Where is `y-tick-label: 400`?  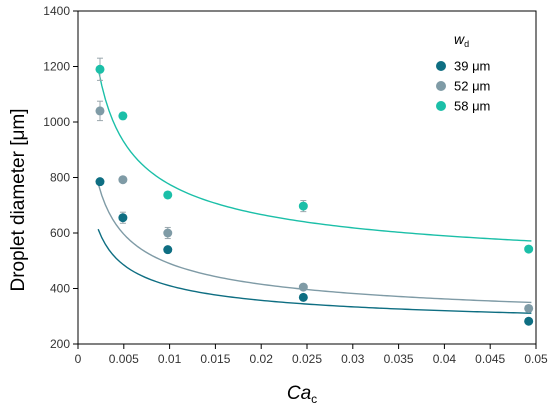 y-tick-label: 400 is located at coordinates (60, 289).